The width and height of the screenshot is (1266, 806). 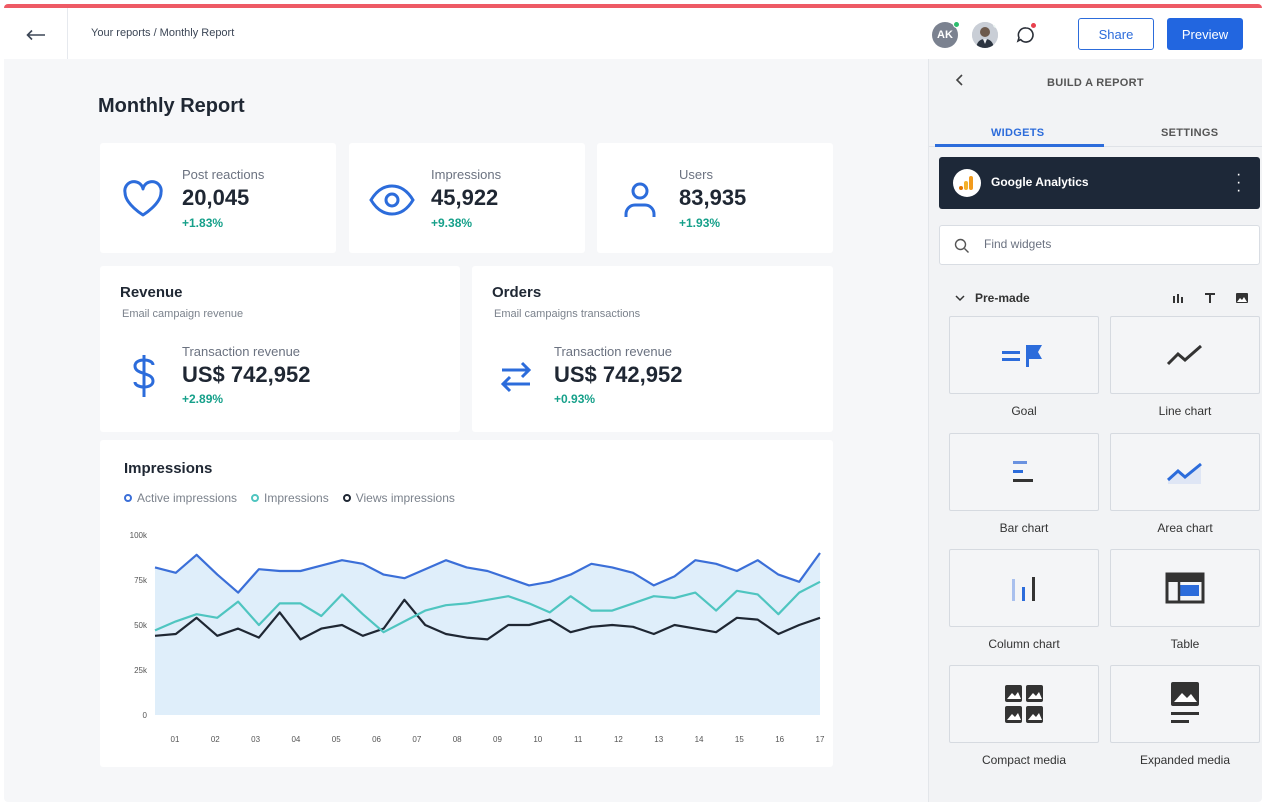 I want to click on stat-card-post-reactions: Post reactions 20,045 +1.83%, so click(x=218, y=198).